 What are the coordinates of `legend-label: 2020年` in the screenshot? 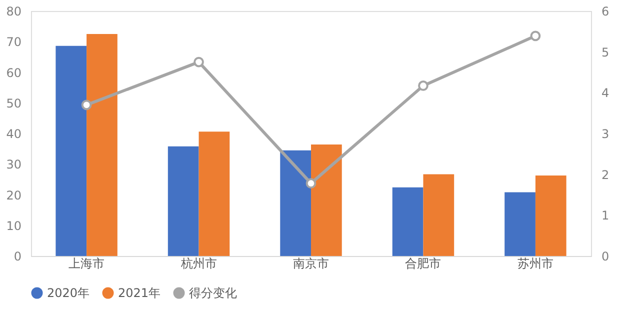 It's located at (68, 293).